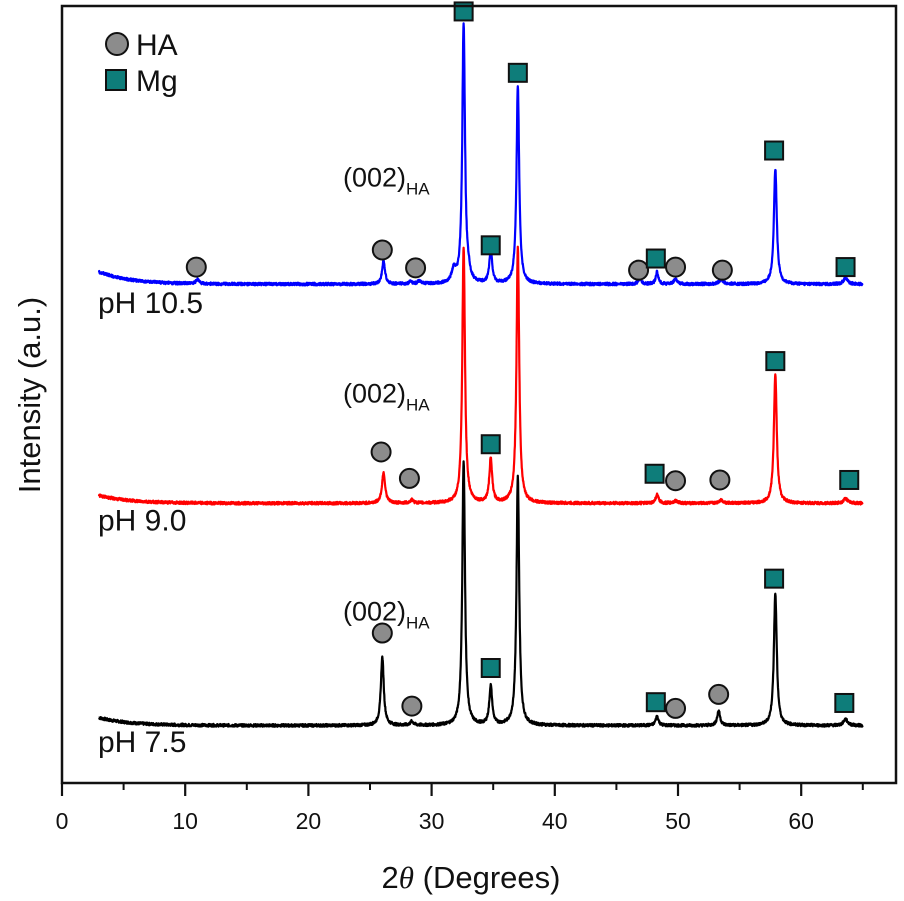  Describe the element at coordinates (185, 821) in the screenshot. I see `x-tick-label: 10` at that location.